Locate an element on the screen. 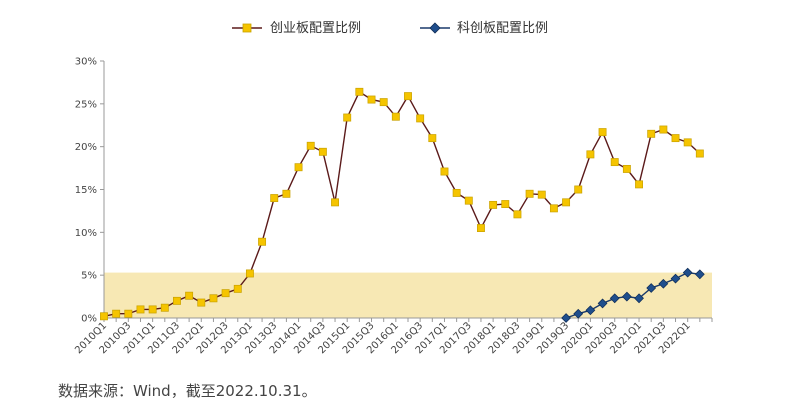  y-tick-label: 15% is located at coordinates (86, 190).